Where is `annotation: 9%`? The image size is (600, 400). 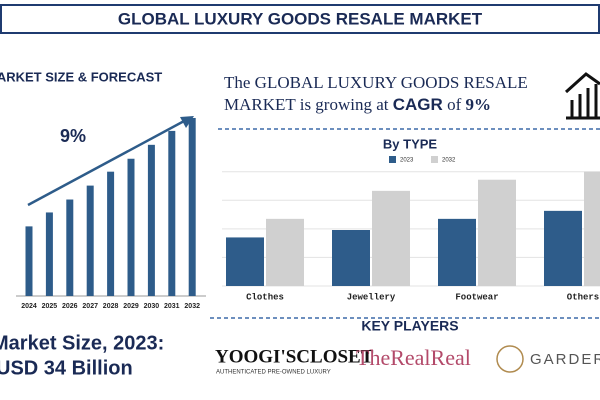
annotation: 9% is located at coordinates (73, 136).